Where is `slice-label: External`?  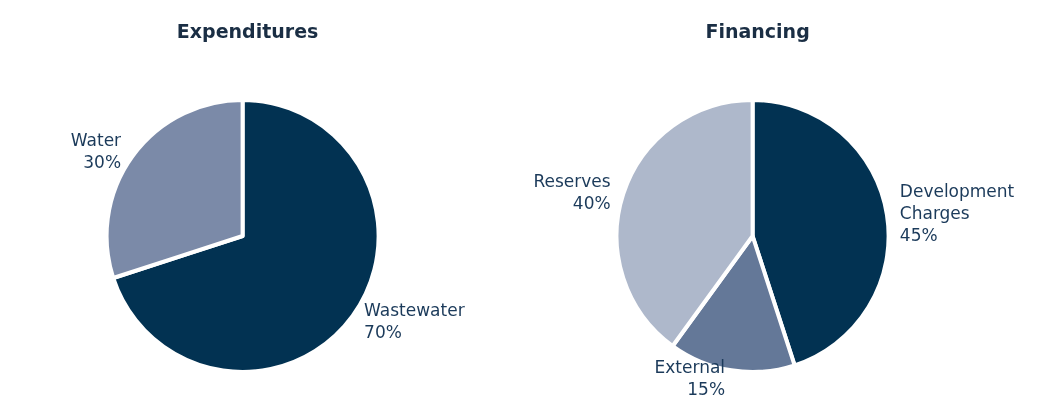 slice-label: External is located at coordinates (690, 367).